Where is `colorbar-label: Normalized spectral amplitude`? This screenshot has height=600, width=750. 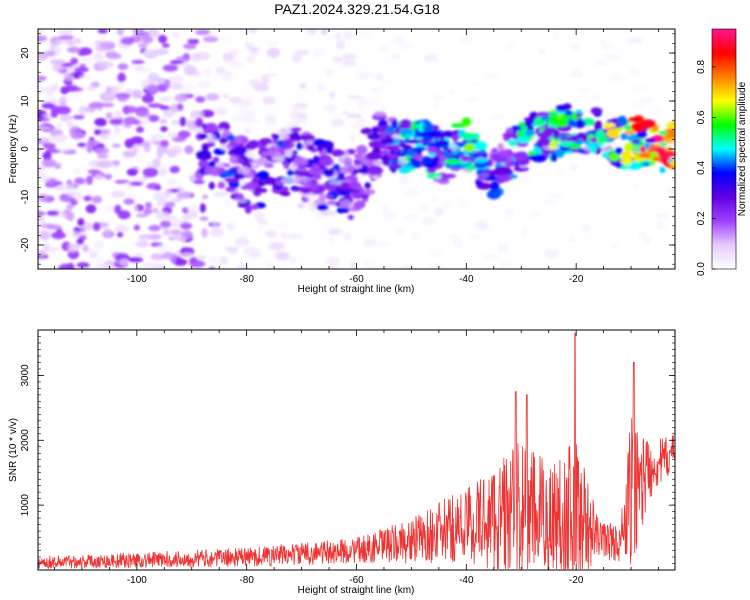 colorbar-label: Normalized spectral amplitude is located at coordinates (742, 148).